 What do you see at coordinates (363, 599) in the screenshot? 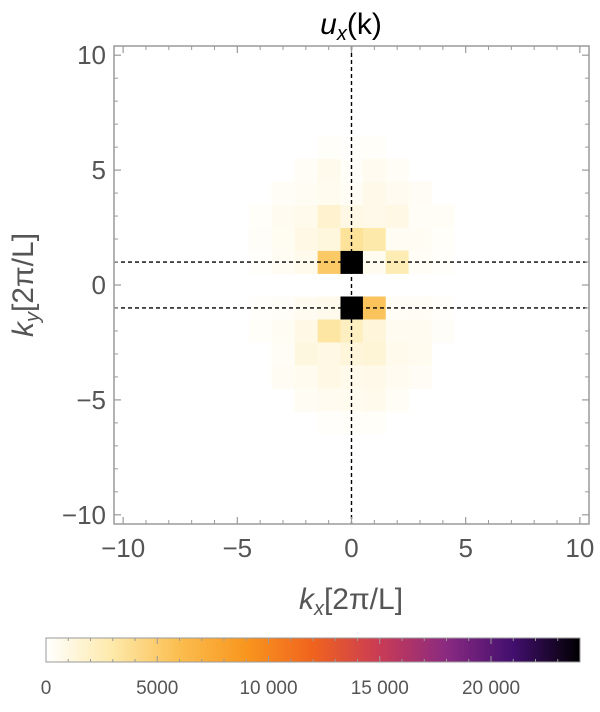
I see `x-axis-title-tail: [2π/L]` at bounding box center [363, 599].